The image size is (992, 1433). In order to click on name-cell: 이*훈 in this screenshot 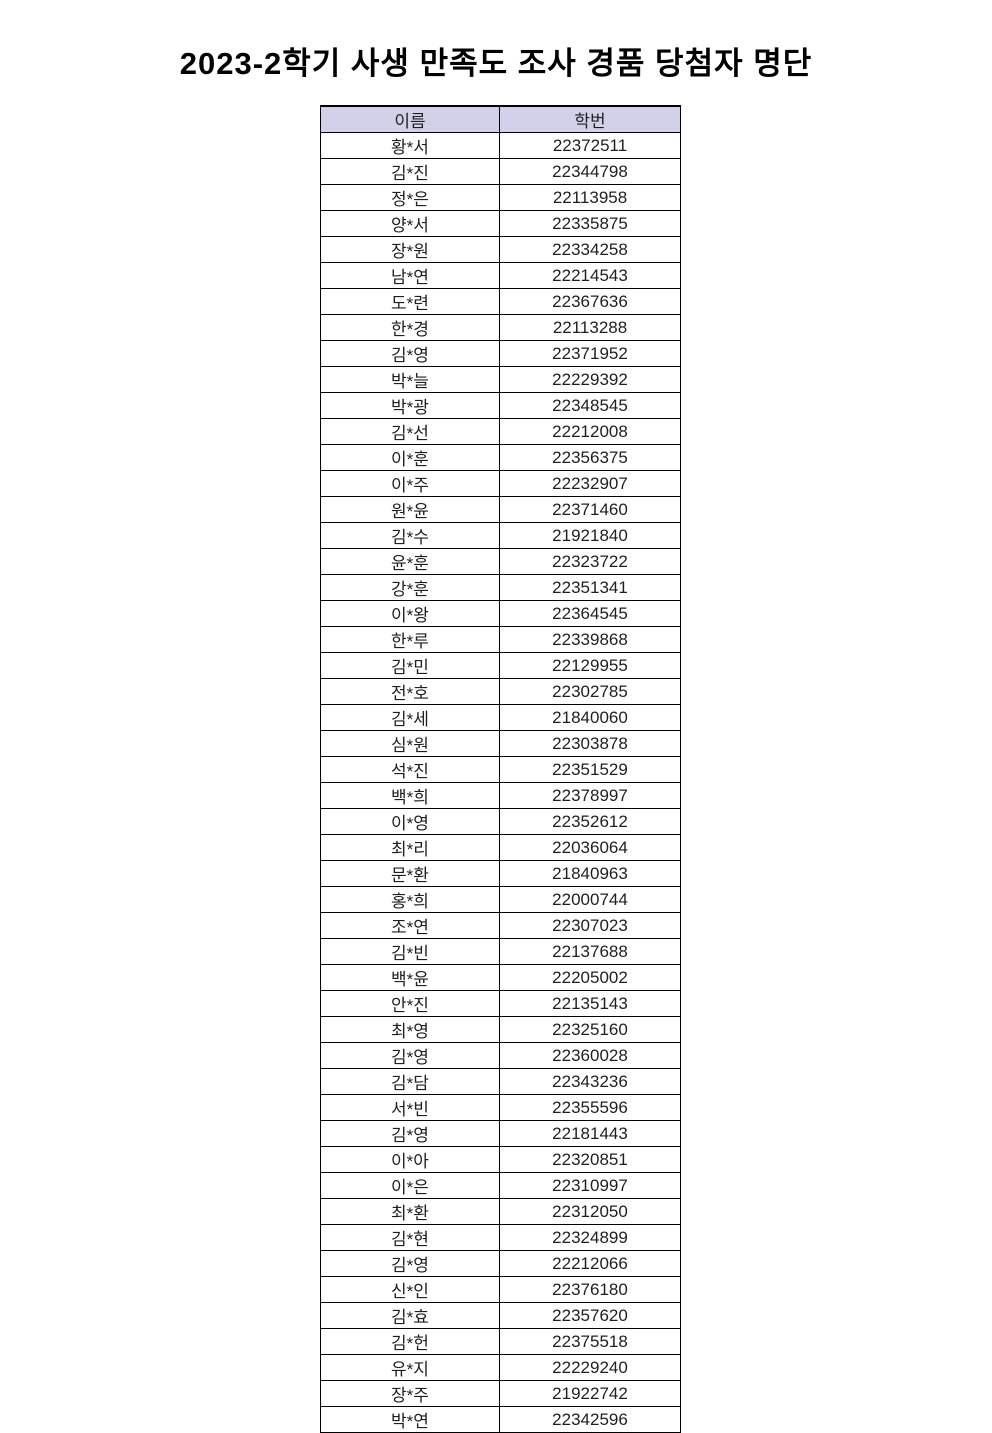, I will do `click(410, 457)`.